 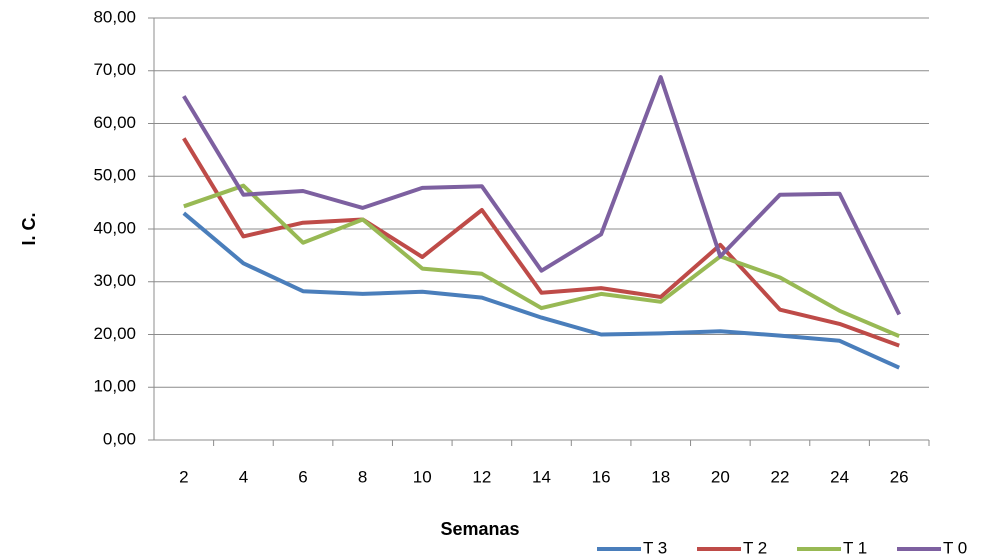 What do you see at coordinates (243, 476) in the screenshot?
I see `x-tick-label: 4` at bounding box center [243, 476].